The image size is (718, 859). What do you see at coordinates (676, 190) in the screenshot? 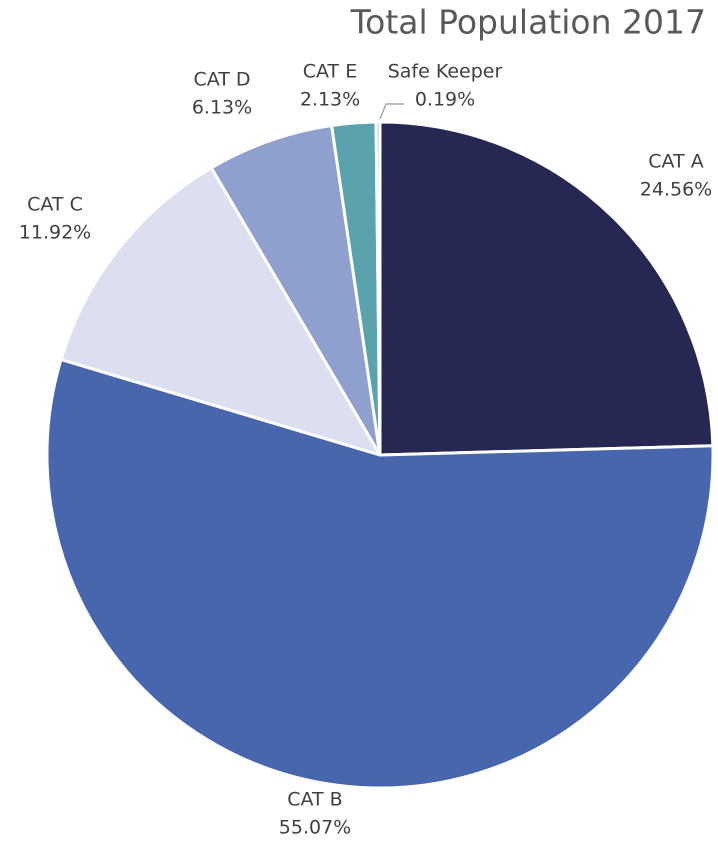
I see `value-label: 24.56%` at bounding box center [676, 190].